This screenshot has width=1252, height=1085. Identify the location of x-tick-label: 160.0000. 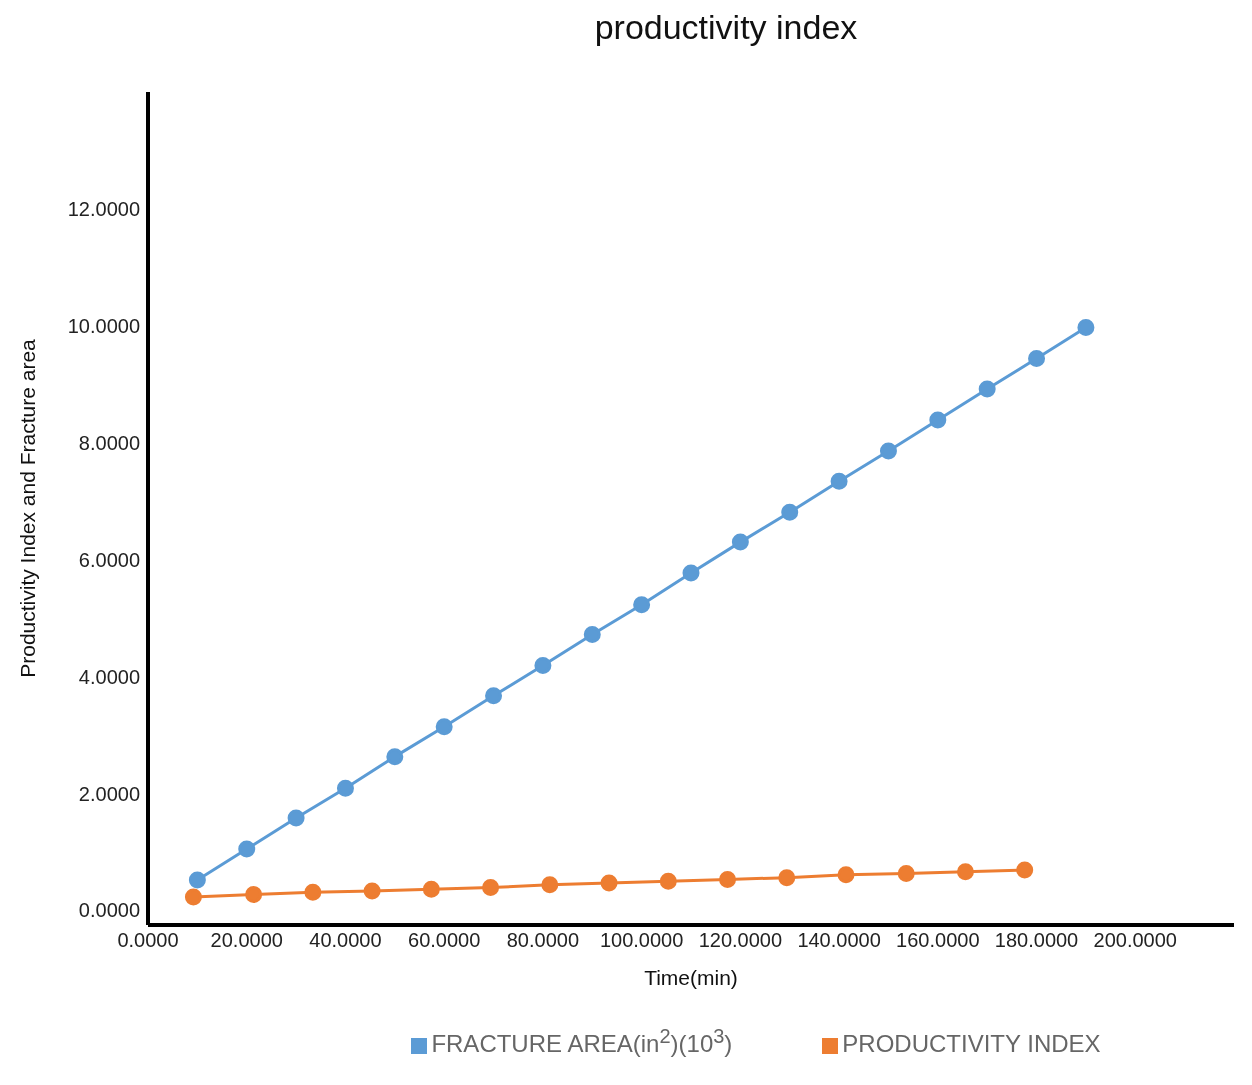
(938, 940).